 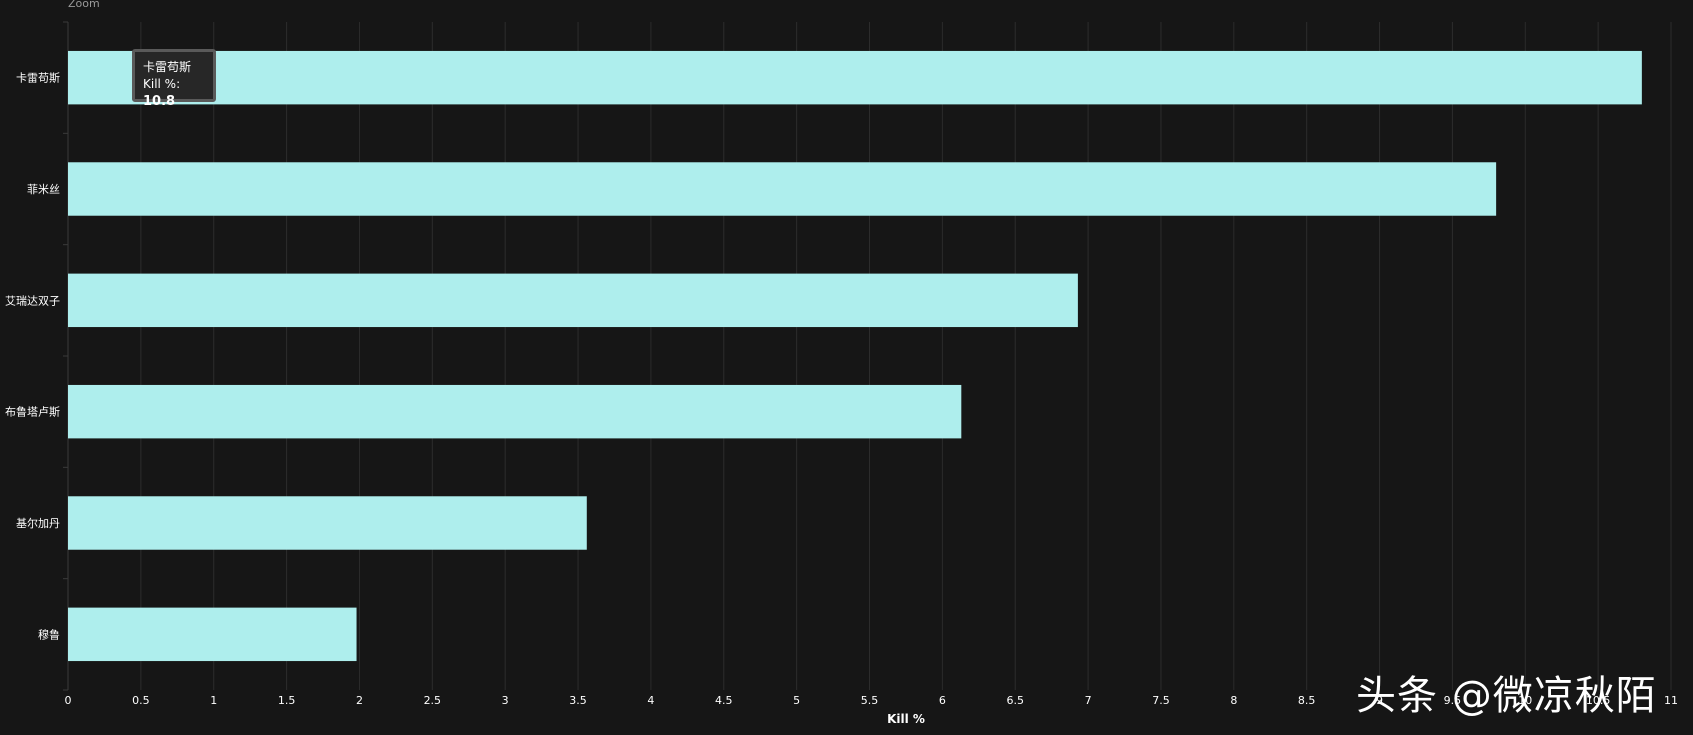 What do you see at coordinates (178, 93) in the screenshot?
I see `tooltip-value-row: Kill %: 10.8` at bounding box center [178, 93].